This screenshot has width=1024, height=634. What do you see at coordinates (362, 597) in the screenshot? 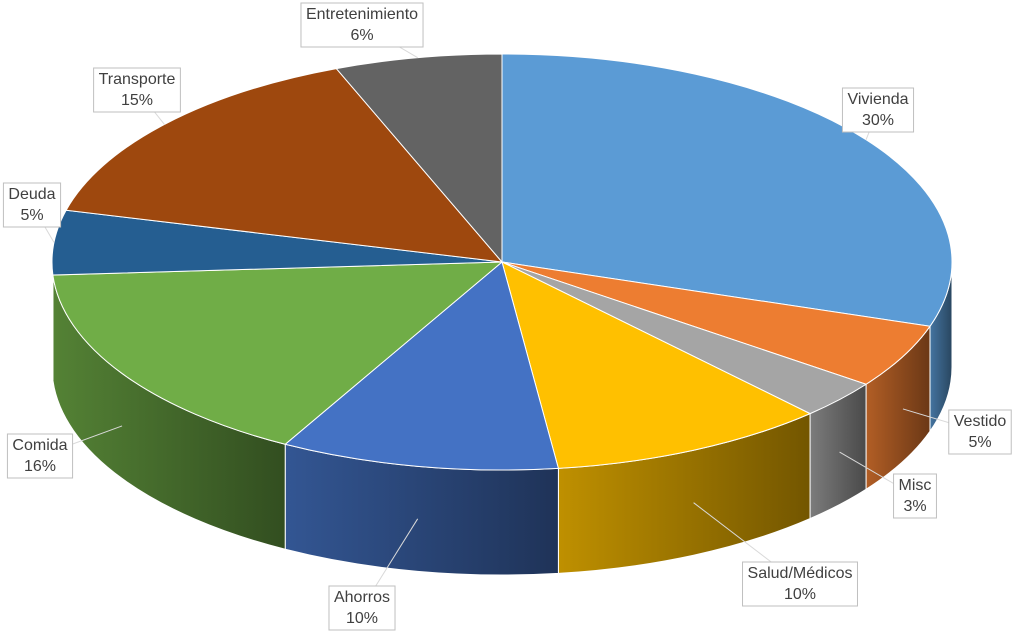
I see `label-category: Ahorros` at bounding box center [362, 597].